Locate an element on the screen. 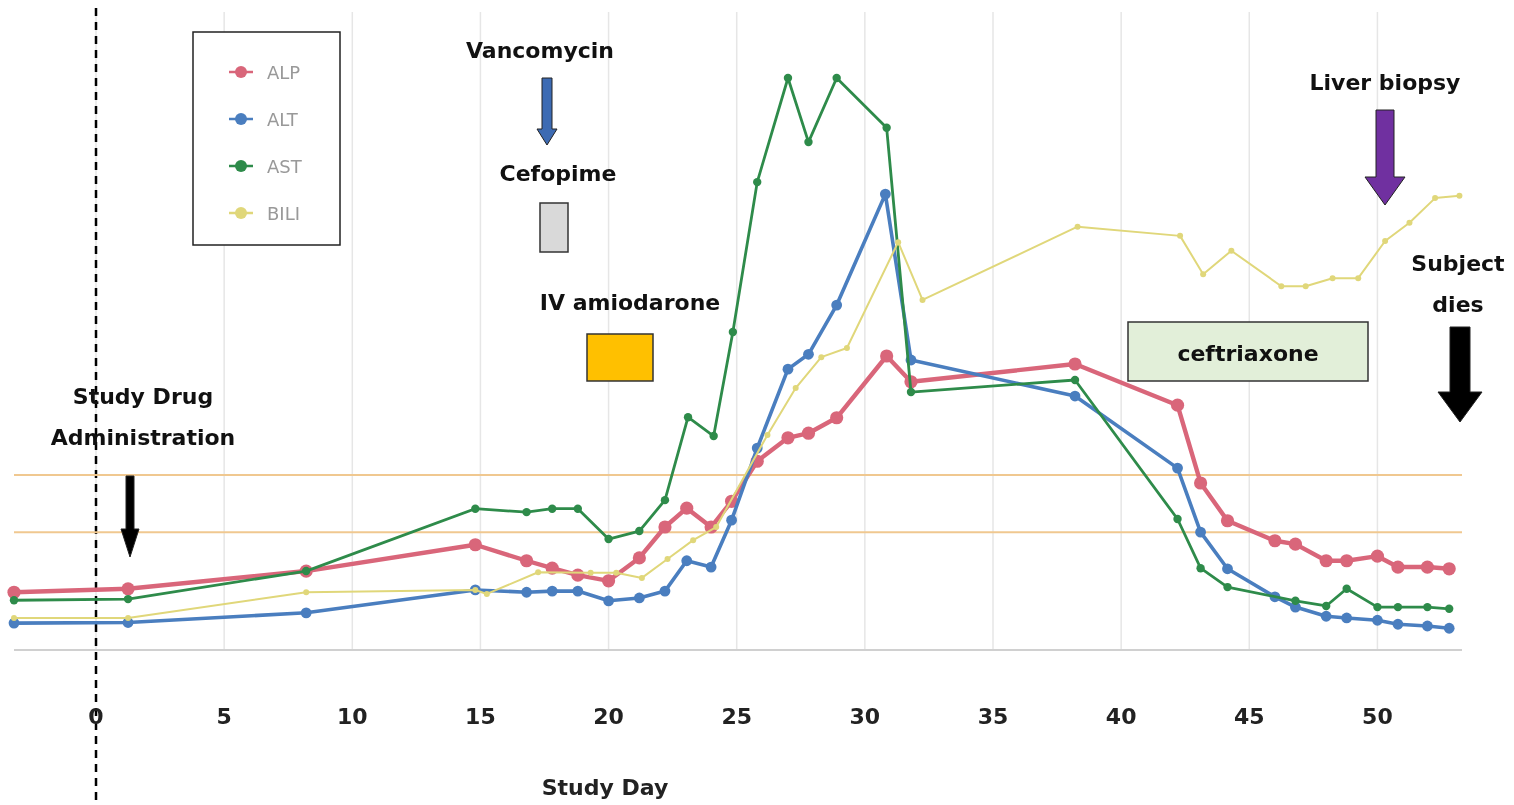 Image resolution: width=1514 pixels, height=805 pixels. text: Vancomycin is located at coordinates (540, 50).